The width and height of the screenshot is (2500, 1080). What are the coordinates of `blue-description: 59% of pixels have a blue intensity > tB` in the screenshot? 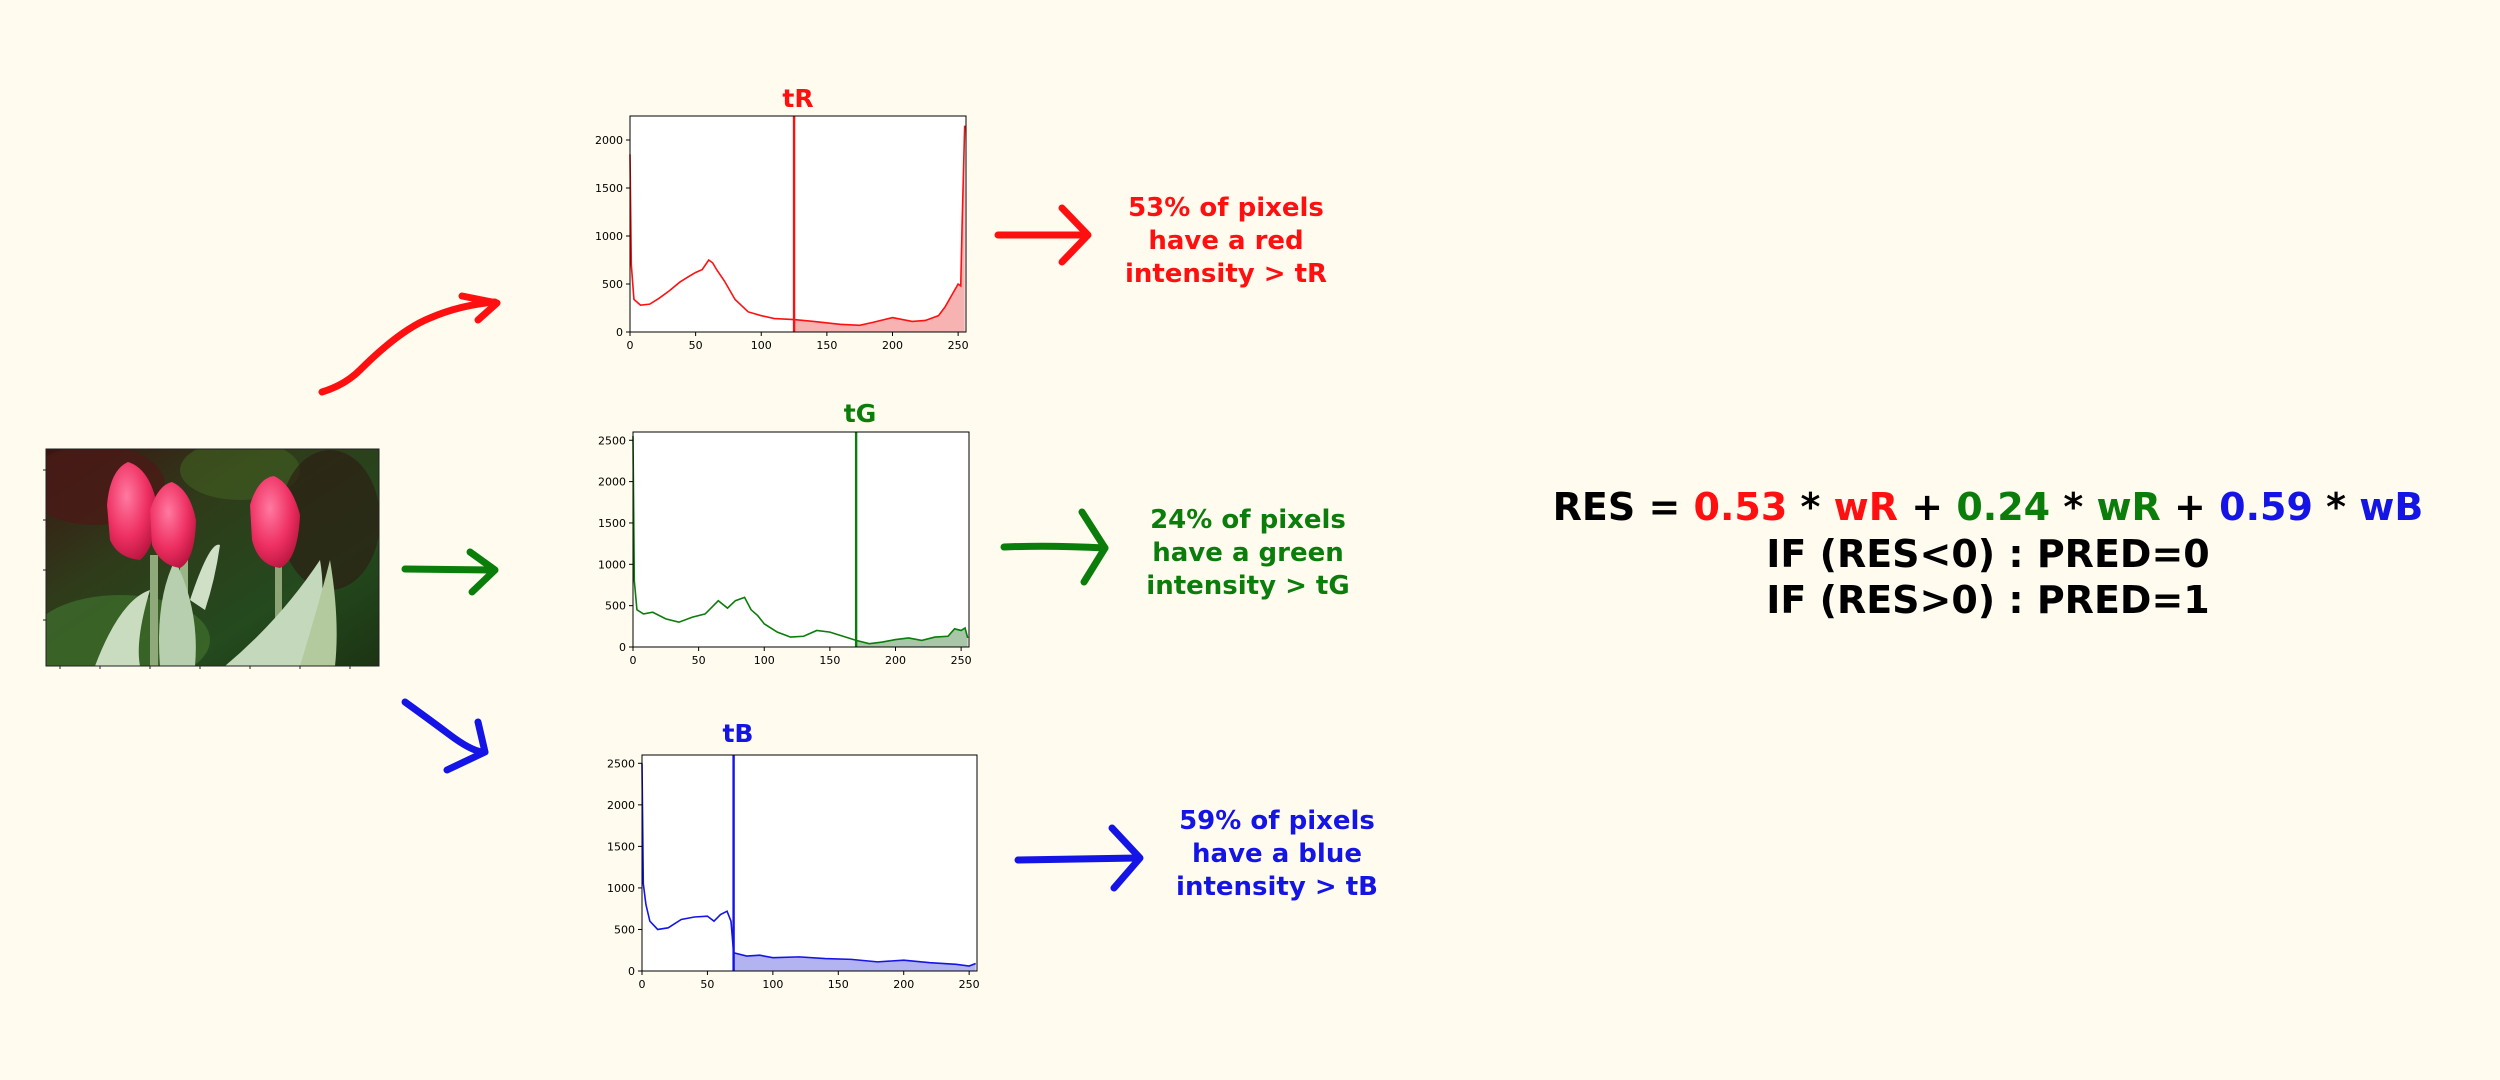 It's located at (1277, 854).